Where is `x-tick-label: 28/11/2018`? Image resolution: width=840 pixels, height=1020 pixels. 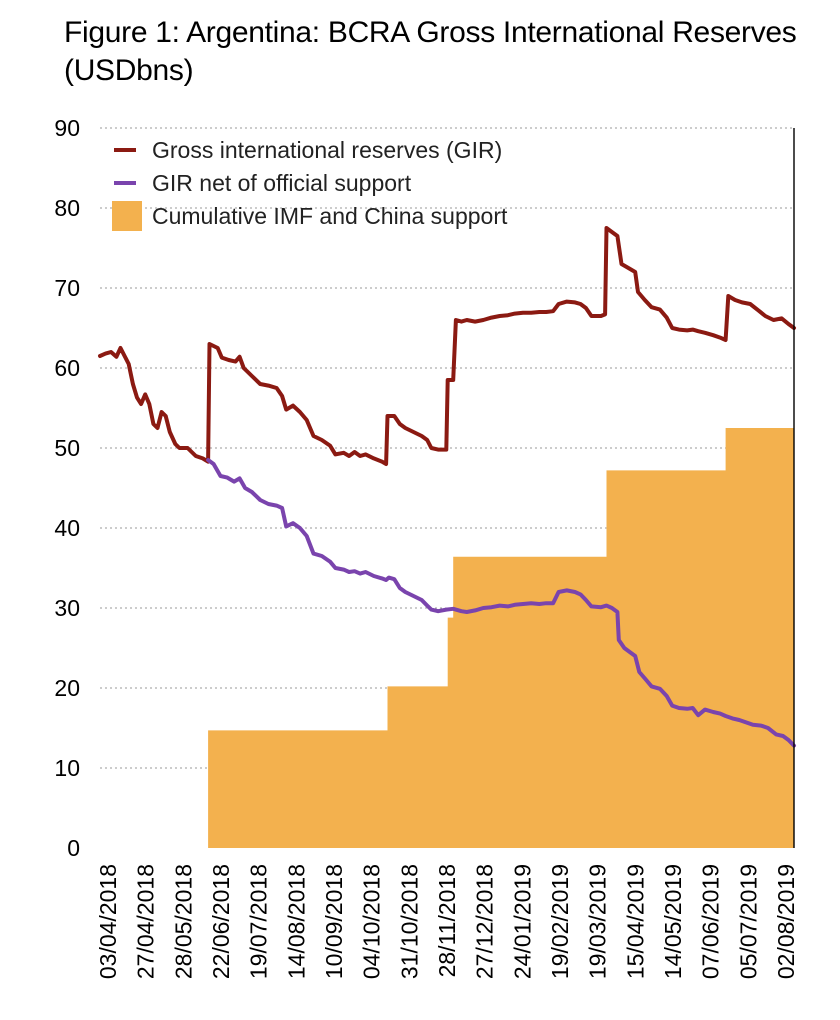 x-tick-label: 28/11/2018 is located at coordinates (447, 920).